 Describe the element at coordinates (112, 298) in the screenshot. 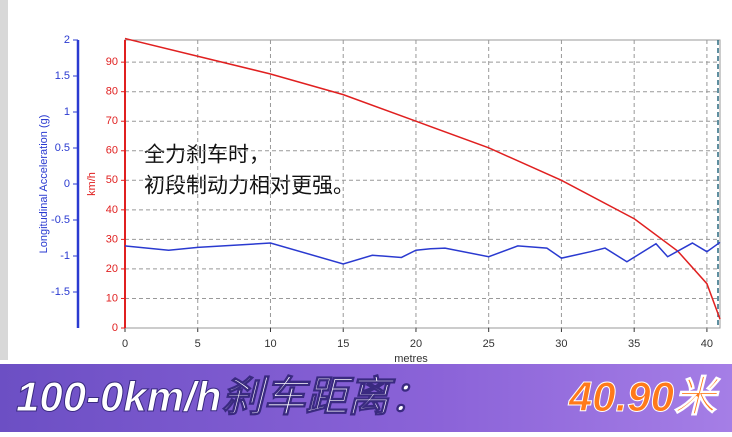

I see `y2-tick-label: 10` at that location.